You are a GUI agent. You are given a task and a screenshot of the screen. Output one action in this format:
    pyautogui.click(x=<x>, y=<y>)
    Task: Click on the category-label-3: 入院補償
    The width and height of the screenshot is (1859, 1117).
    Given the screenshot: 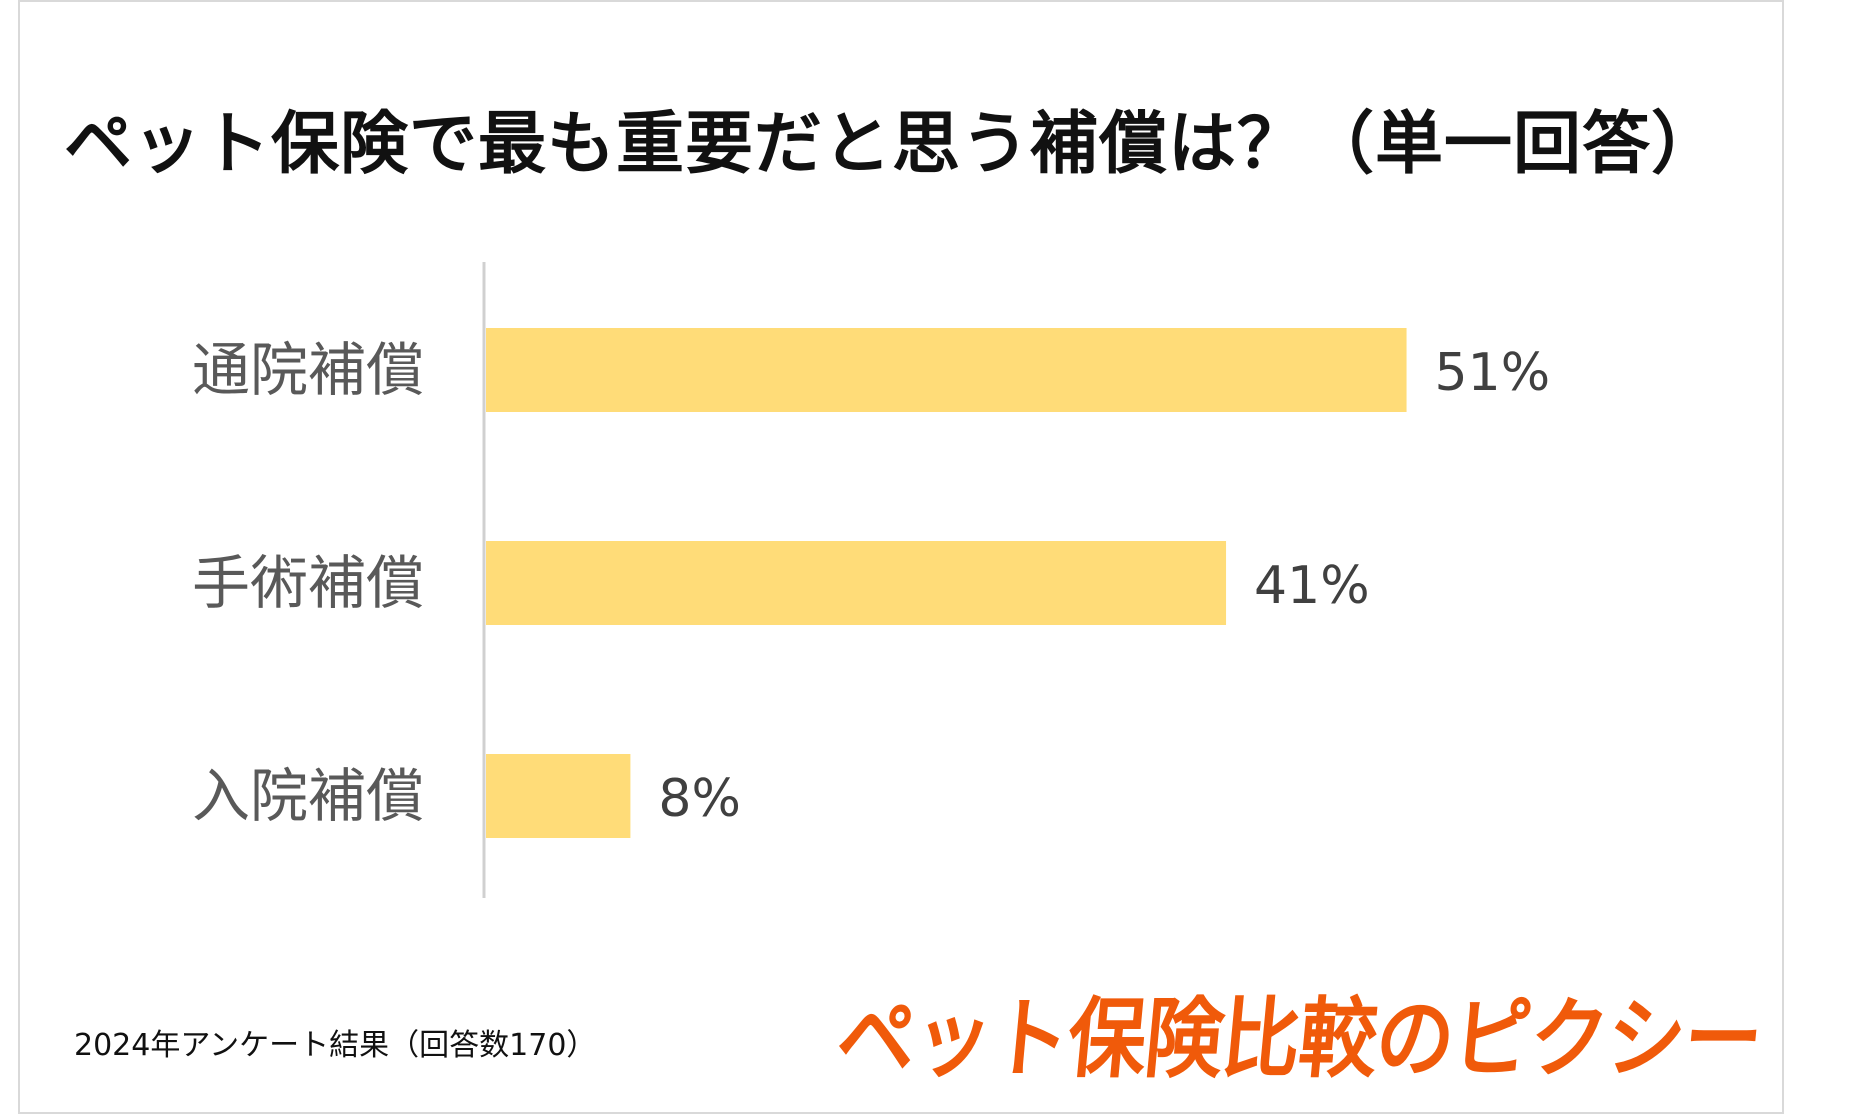 What is the action you would take?
    pyautogui.click(x=308, y=796)
    